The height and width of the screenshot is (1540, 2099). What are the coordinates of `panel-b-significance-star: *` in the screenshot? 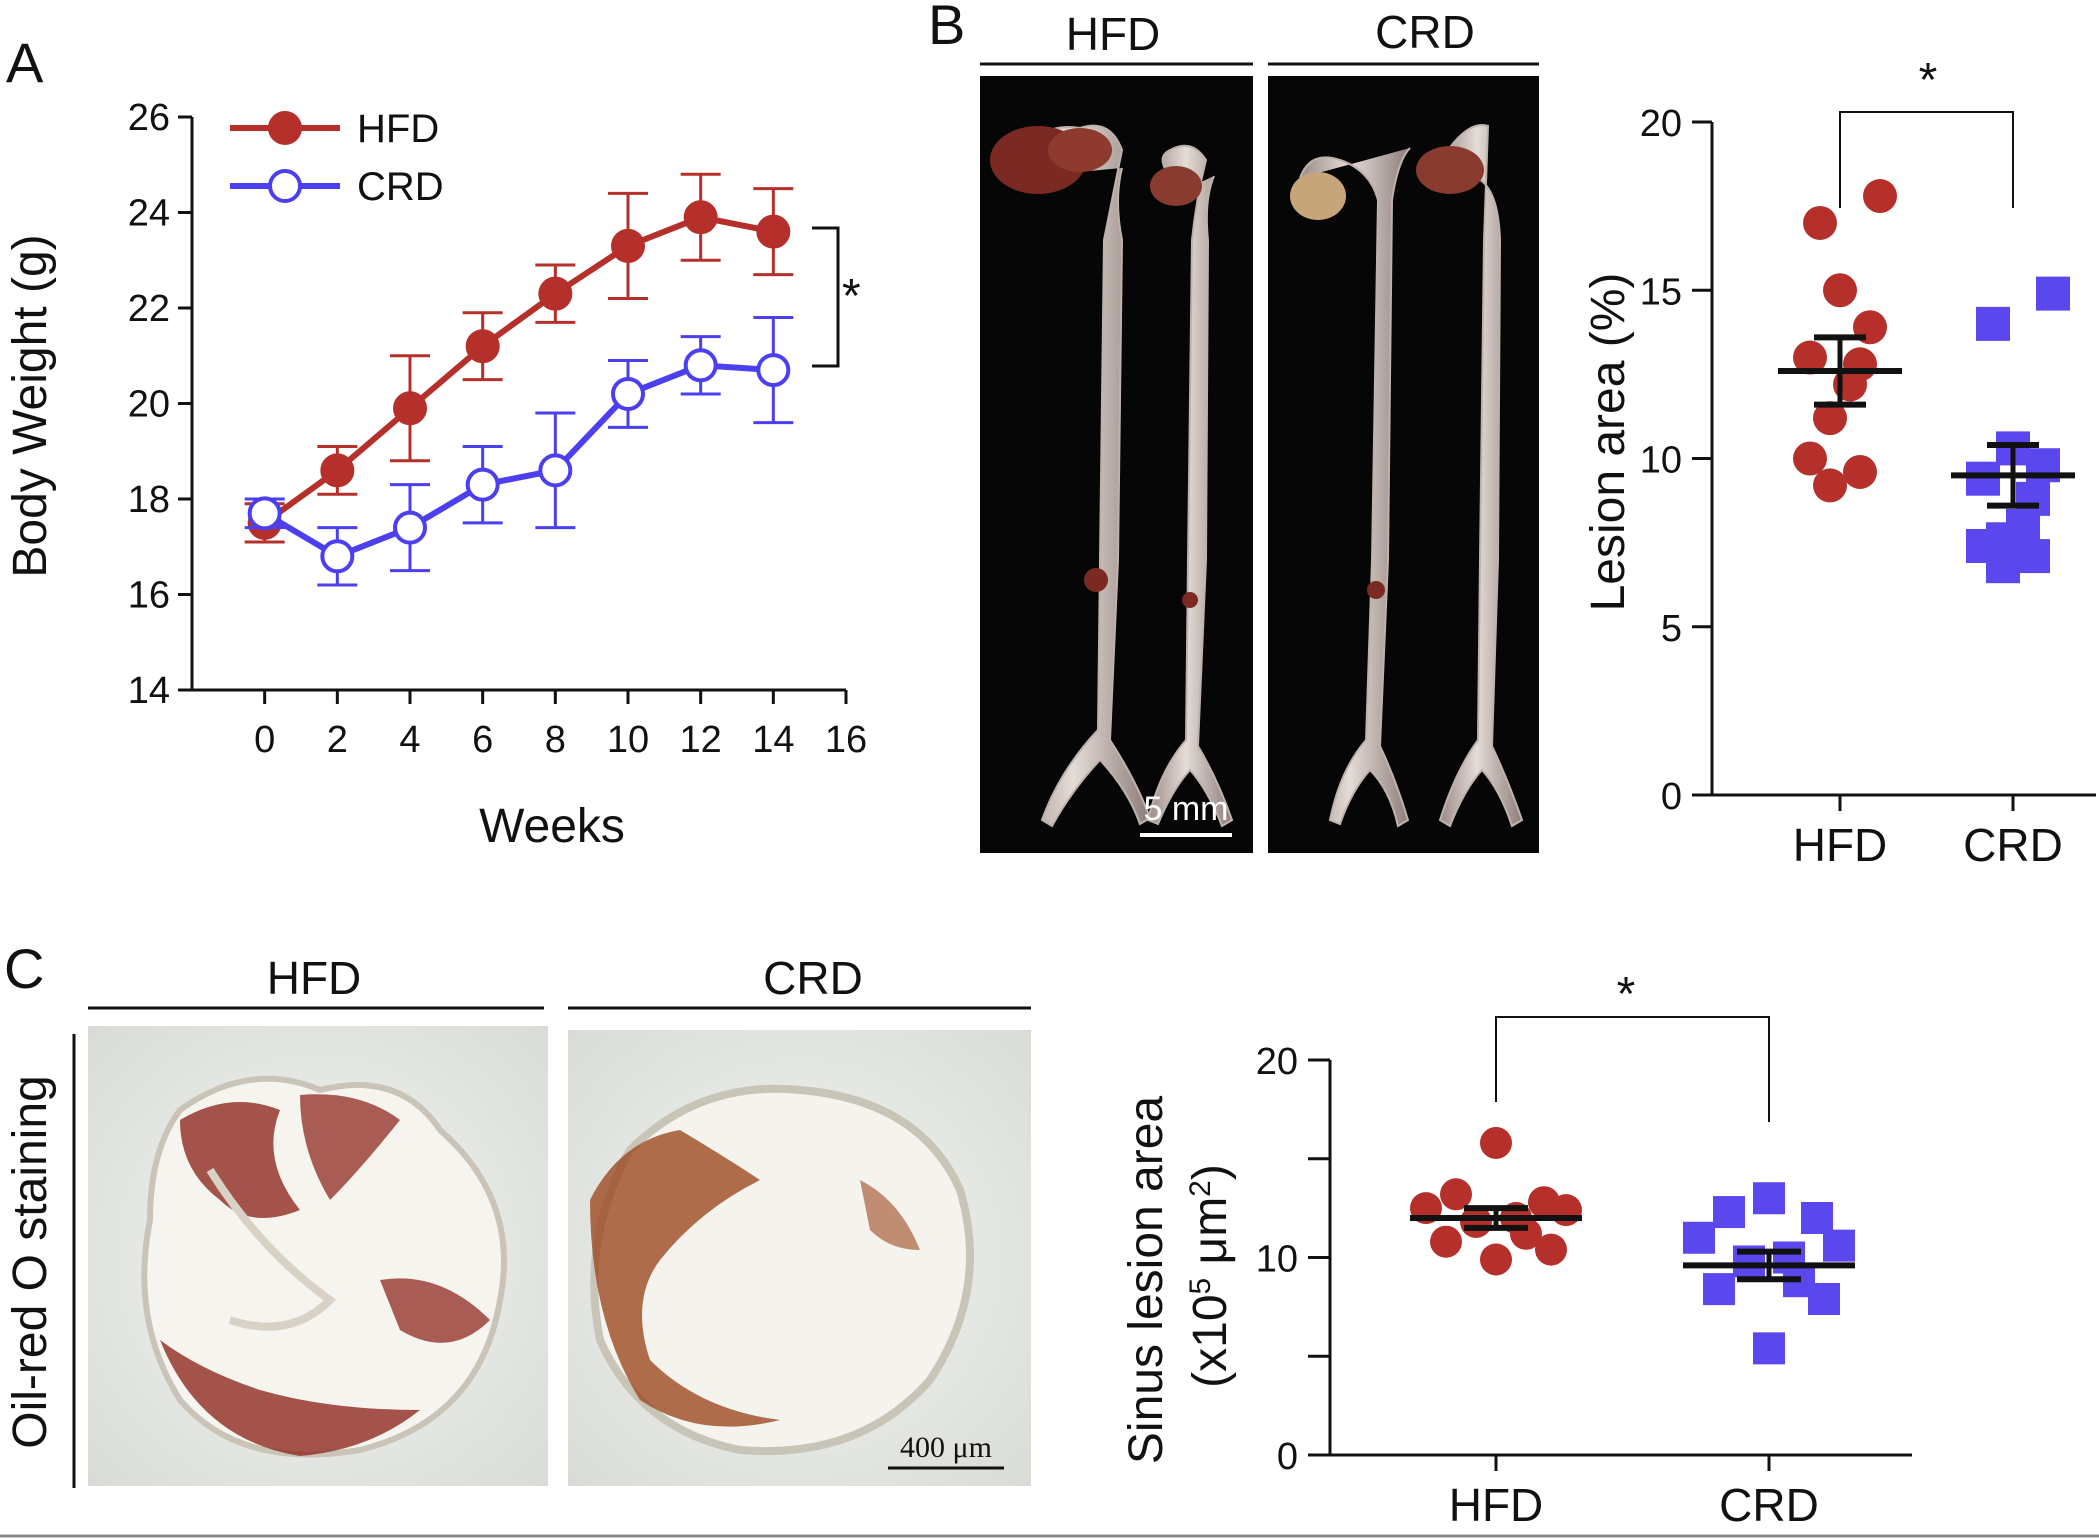 It's located at (1928, 80).